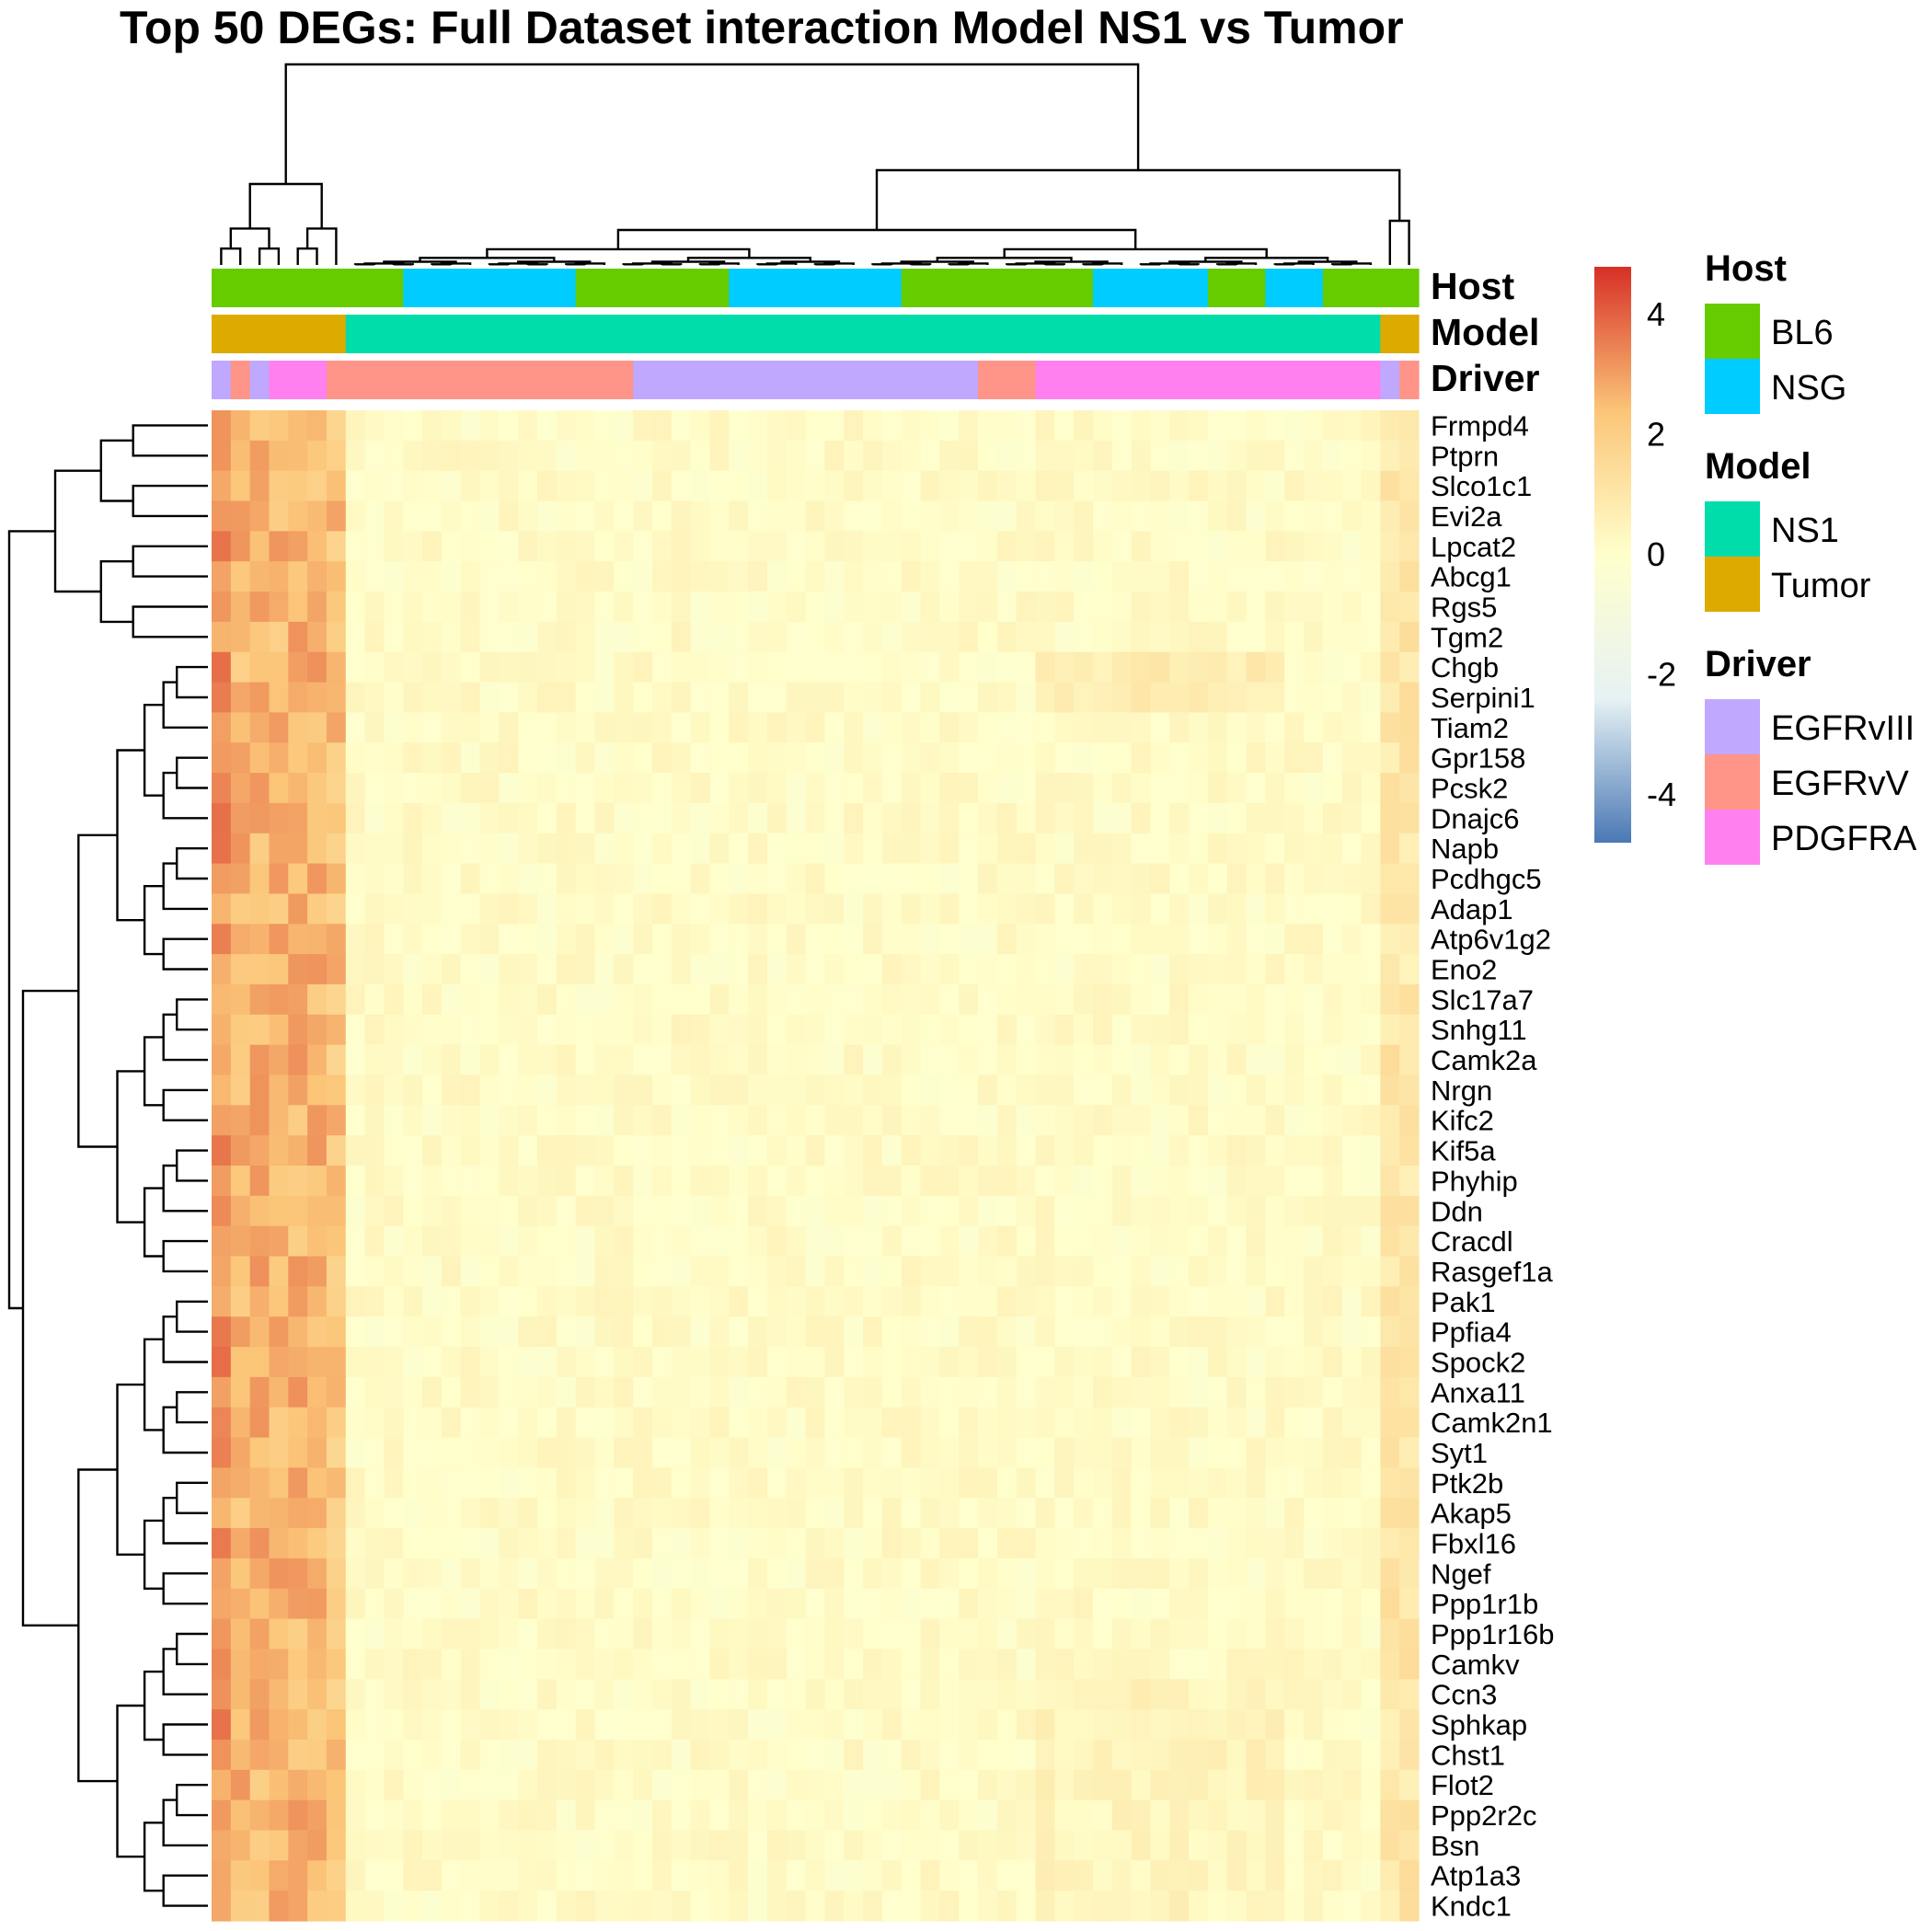 The image size is (1932, 1931). I want to click on row-label: Nrgn, so click(1461, 1091).